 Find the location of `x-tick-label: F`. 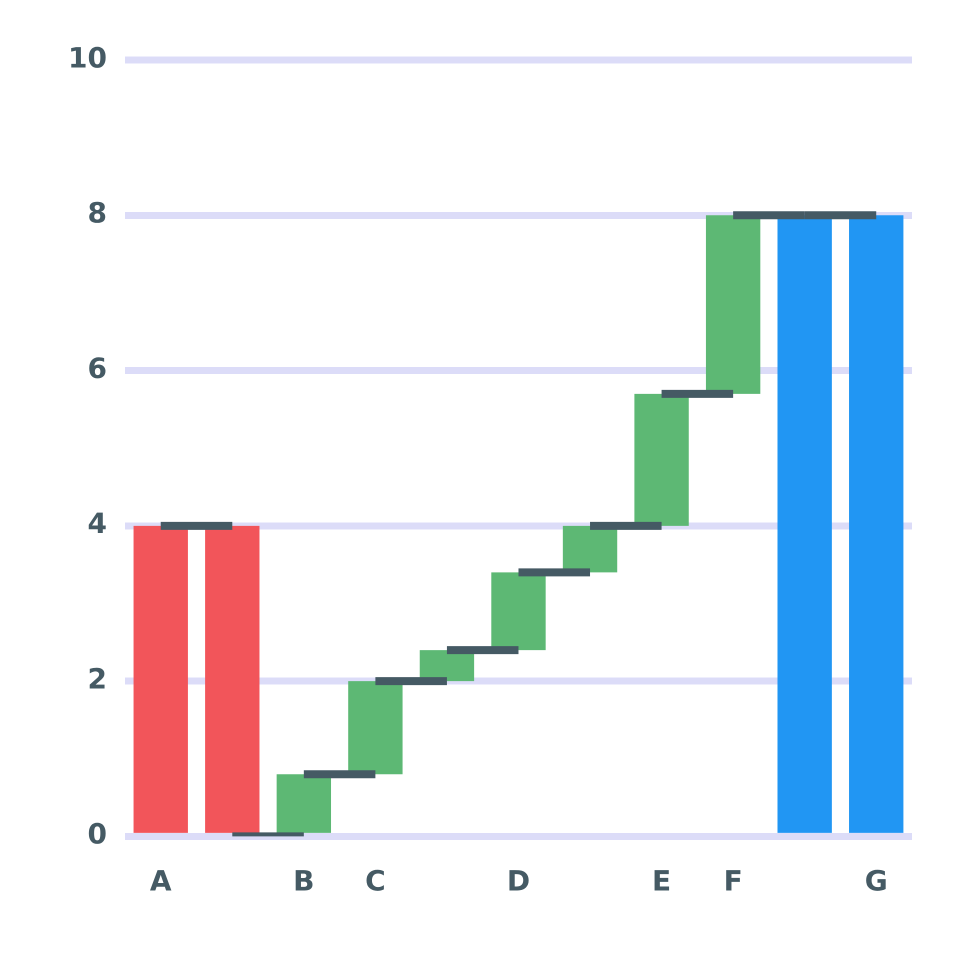

x-tick-label: F is located at coordinates (733, 881).